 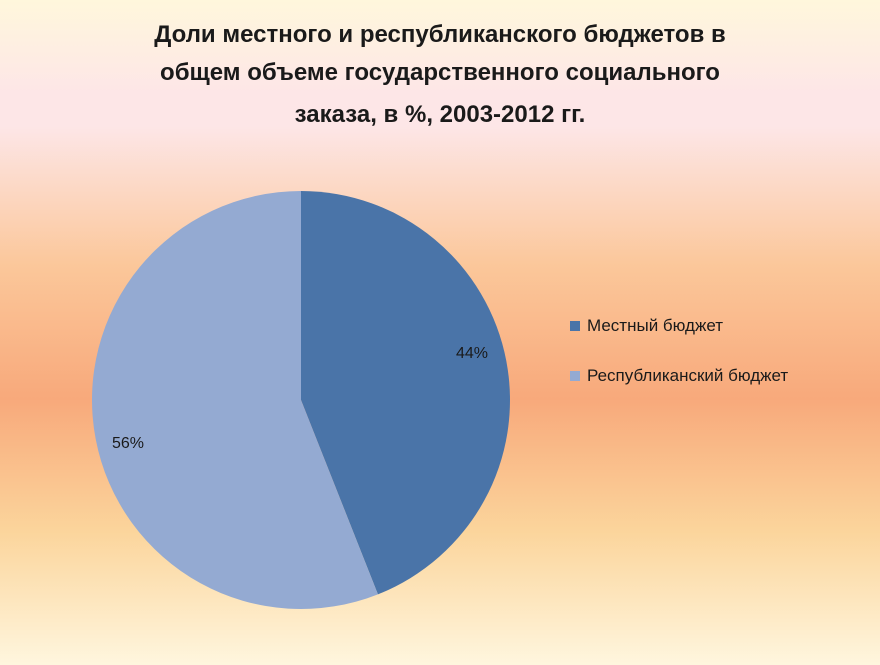 I want to click on legend-item-local: Местный бюджет, so click(x=679, y=326).